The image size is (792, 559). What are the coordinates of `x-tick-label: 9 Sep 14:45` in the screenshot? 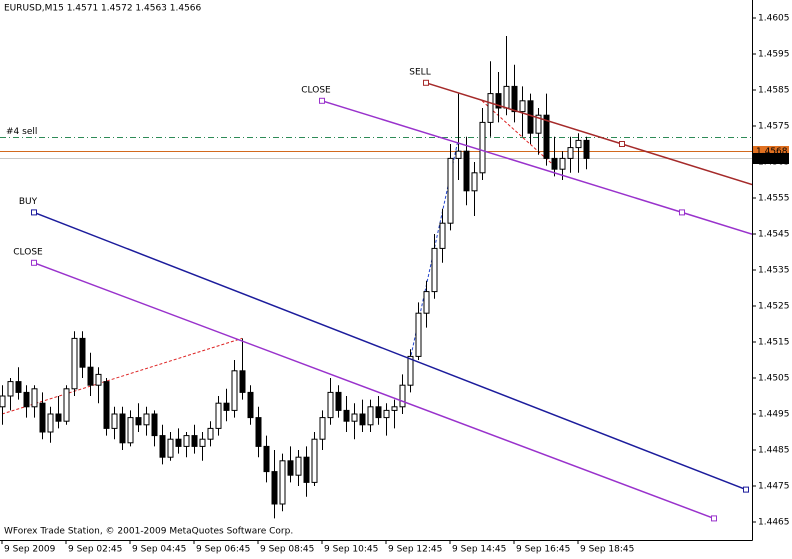 It's located at (479, 550).